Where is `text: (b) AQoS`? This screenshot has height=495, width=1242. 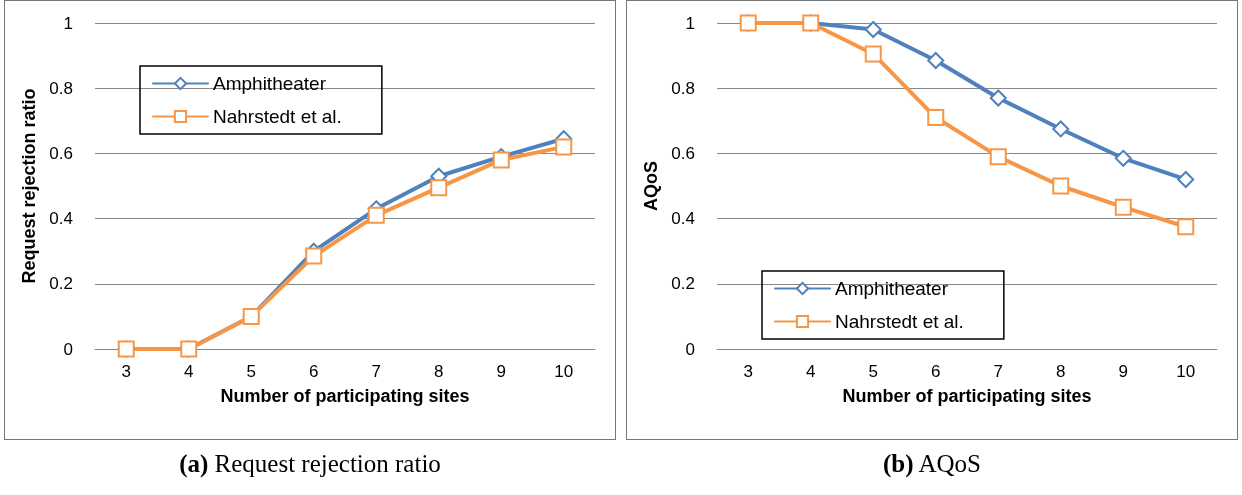
text: (b) AQoS is located at coordinates (932, 464).